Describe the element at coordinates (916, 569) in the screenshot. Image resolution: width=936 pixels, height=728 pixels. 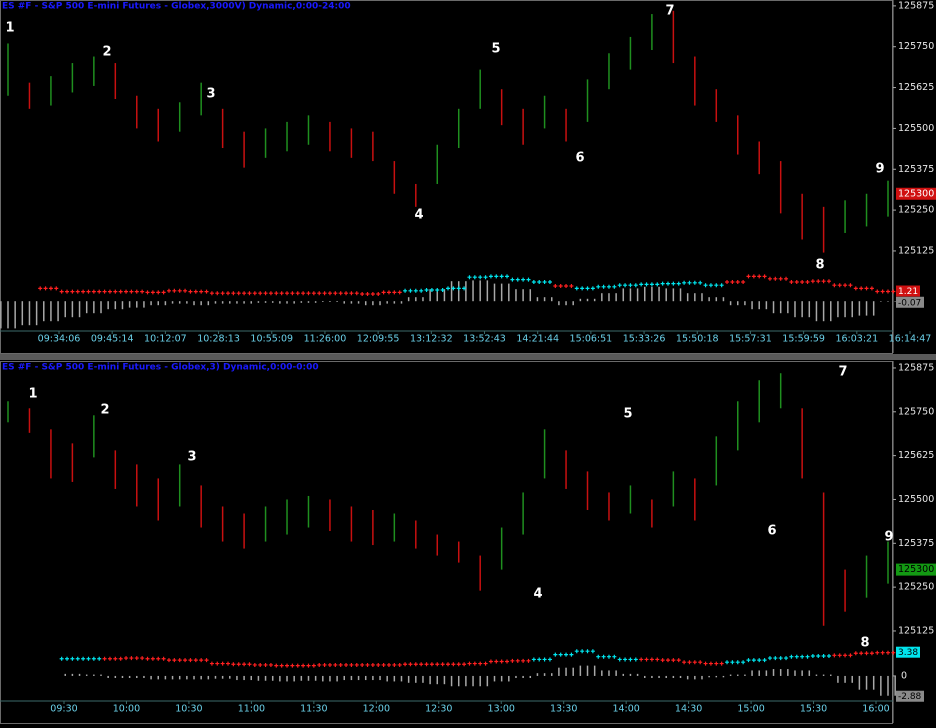
I see `last-price-label: 125300` at that location.